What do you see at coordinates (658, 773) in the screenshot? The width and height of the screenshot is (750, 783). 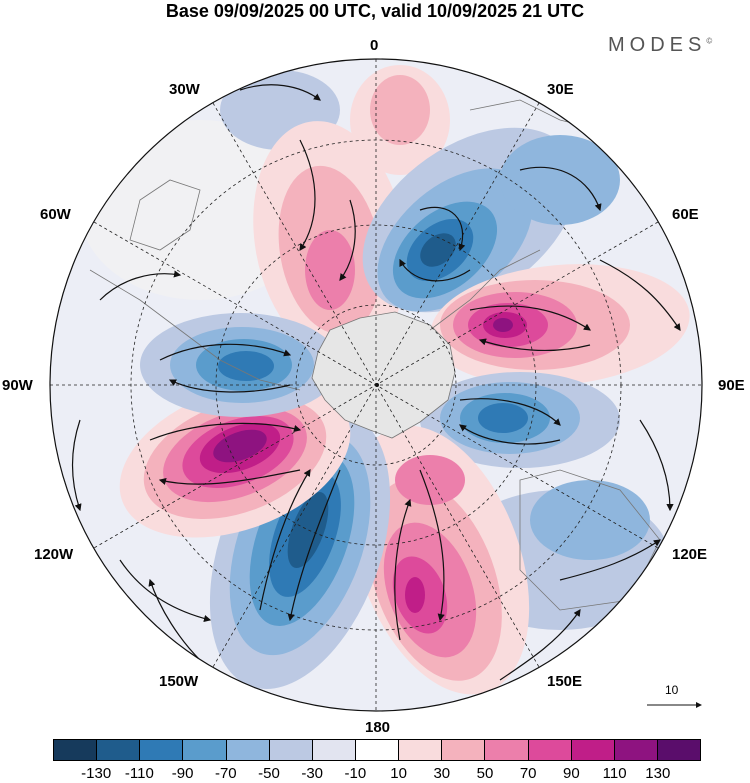 I see `colorbar-tick-label: 130` at bounding box center [658, 773].